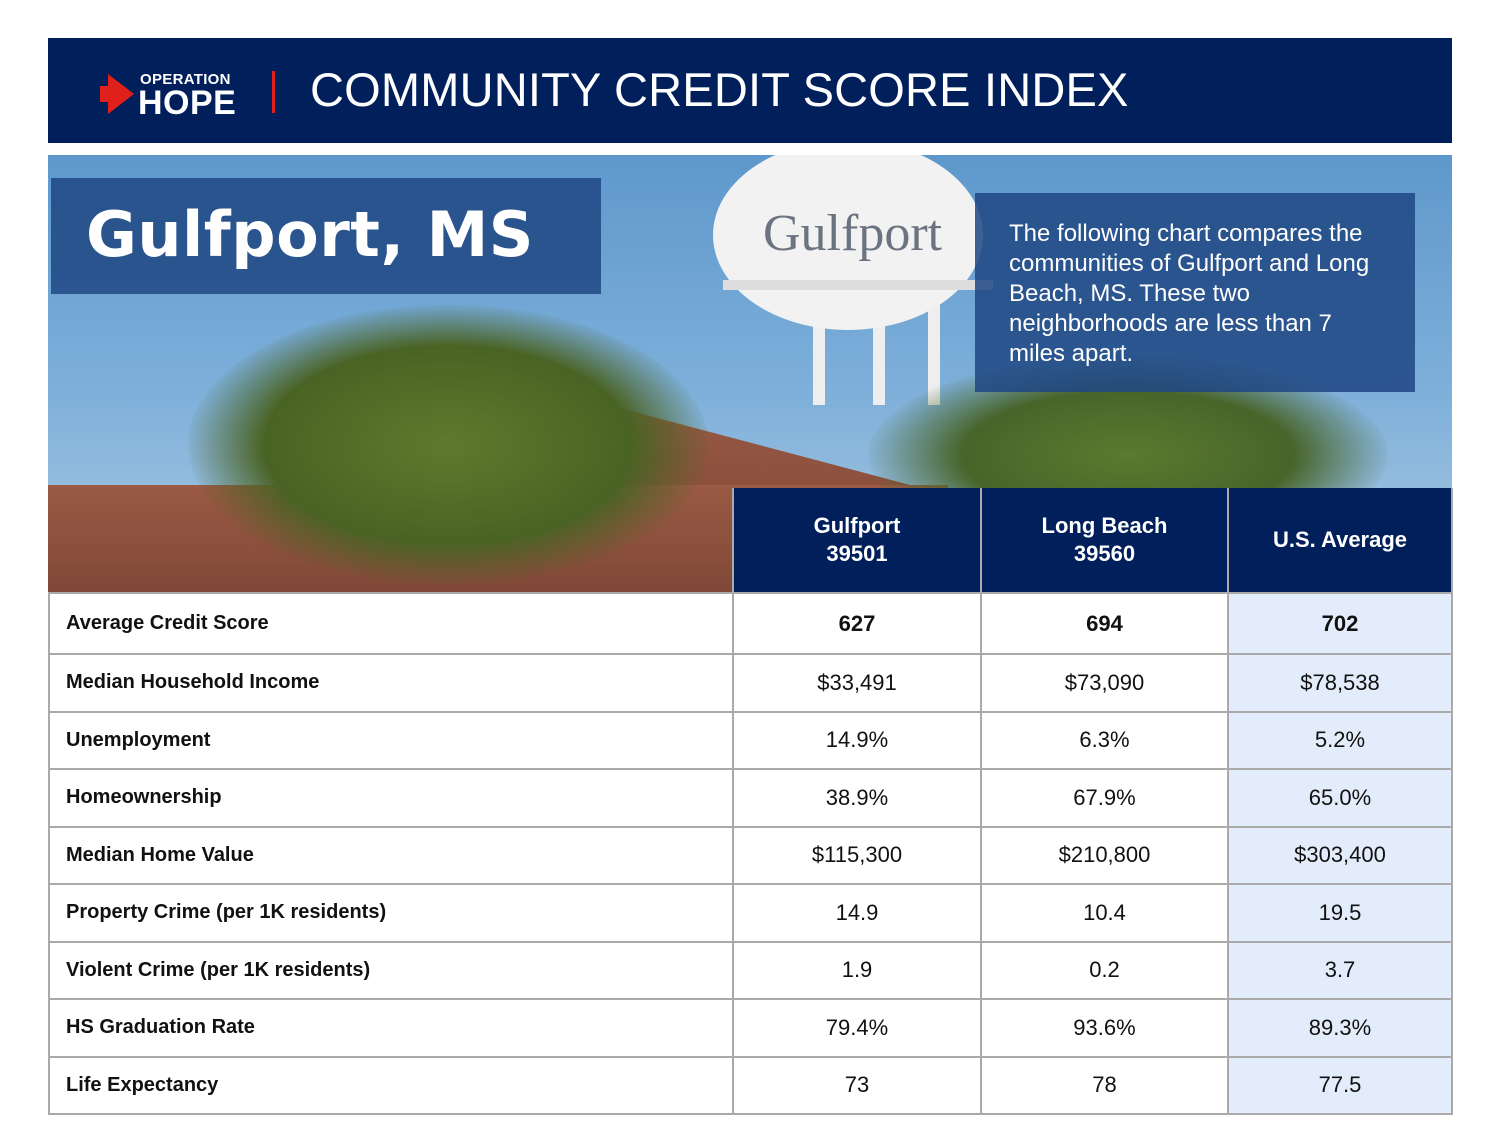 This screenshot has height=1125, width=1500. I want to click on table-row: Unemployment 14.9% 6.3% 5.2%, so click(750, 740).